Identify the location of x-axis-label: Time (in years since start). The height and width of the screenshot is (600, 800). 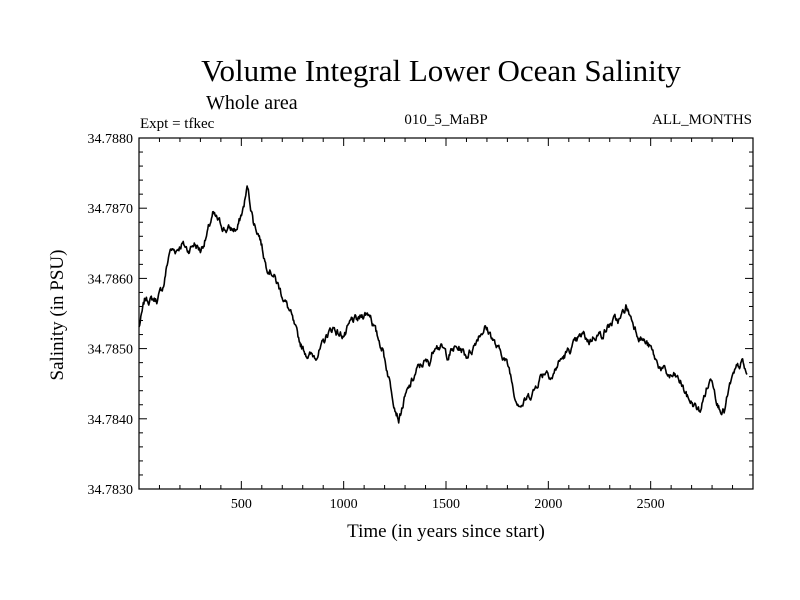
(446, 531).